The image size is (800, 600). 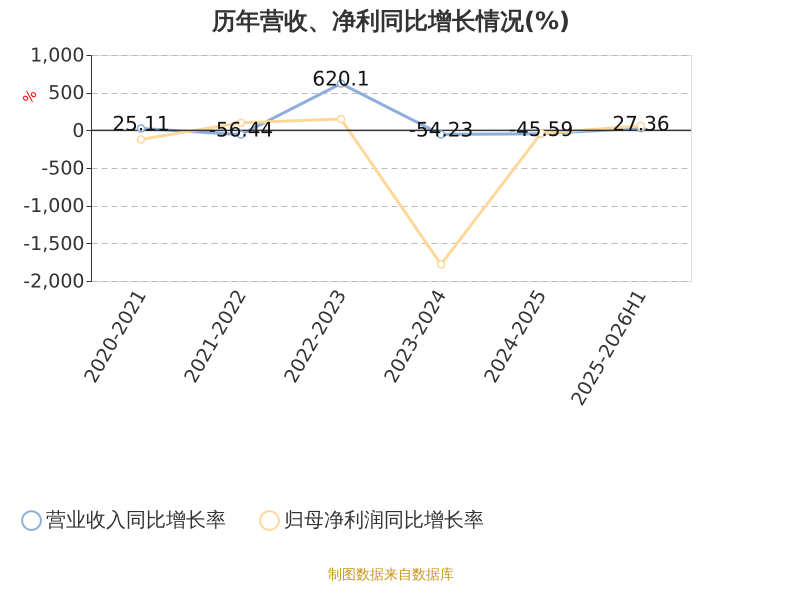 What do you see at coordinates (136, 520) in the screenshot?
I see `legend-label: 营业收入同比增长率` at bounding box center [136, 520].